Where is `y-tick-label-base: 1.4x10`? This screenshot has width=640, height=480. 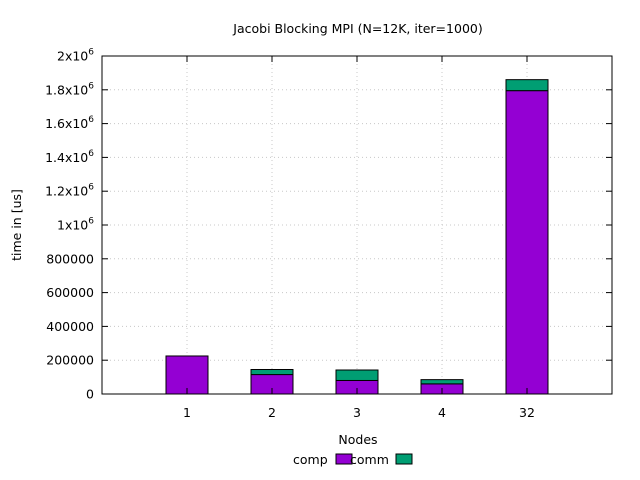 y-tick-label-base: 1.4x10 is located at coordinates (66, 157).